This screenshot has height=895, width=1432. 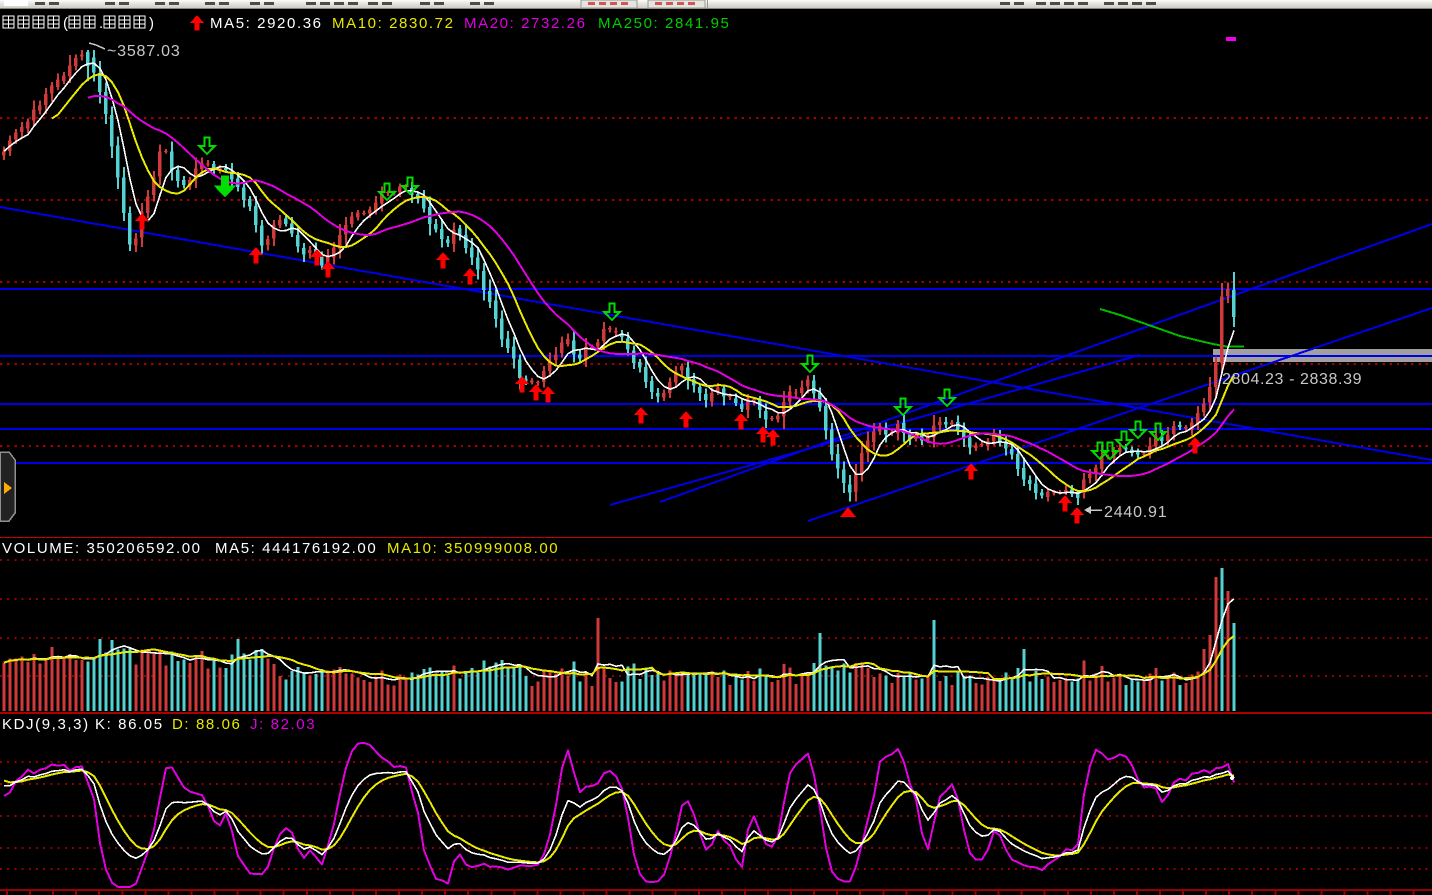 I want to click on svg-text: J: 82.03, so click(x=283, y=724).